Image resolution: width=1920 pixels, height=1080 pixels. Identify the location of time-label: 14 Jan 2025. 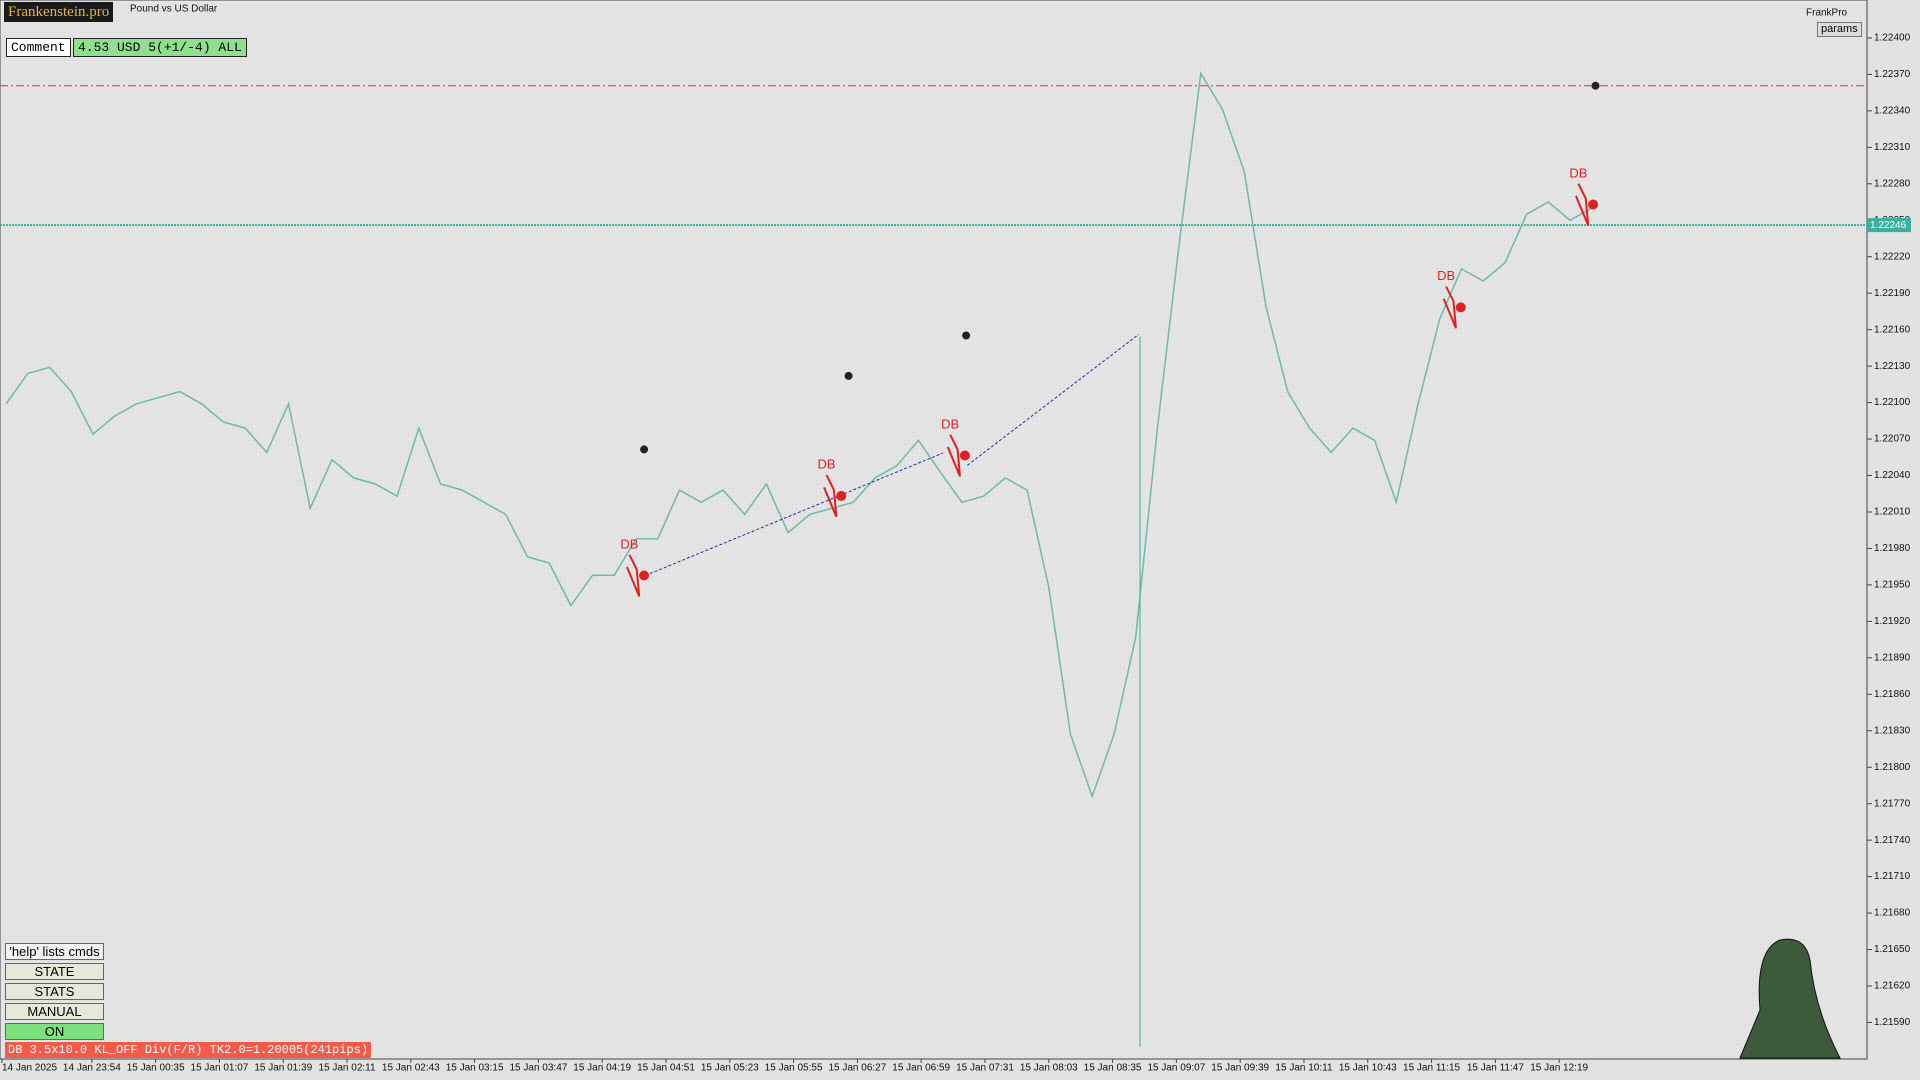
(29, 1068).